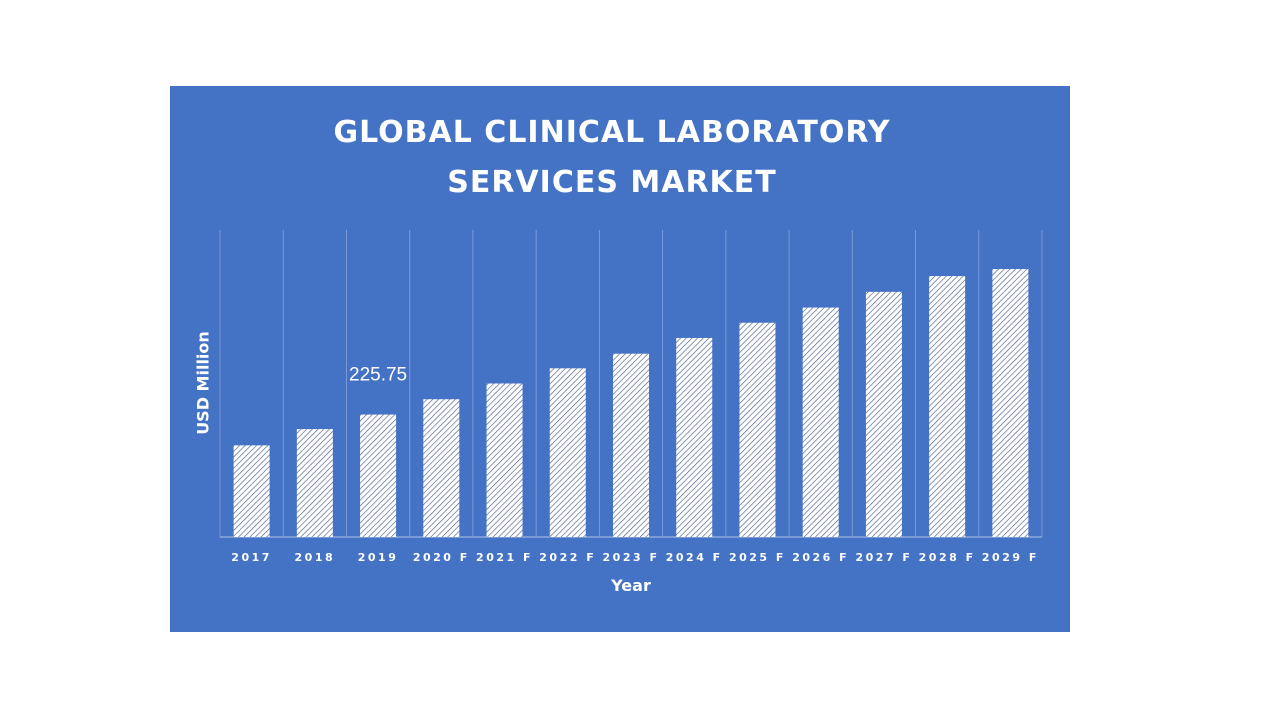 Image resolution: width=1280 pixels, height=720 pixels. I want to click on chart-title-line-1: GLOBAL CLINICAL LABORATORY, so click(612, 132).